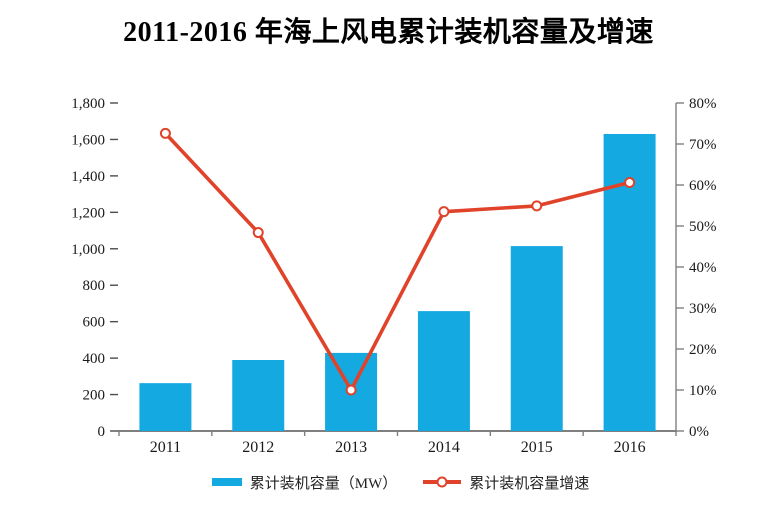 The width and height of the screenshot is (777, 515). I want to click on y-left-tick-label: 1,800, so click(88, 104).